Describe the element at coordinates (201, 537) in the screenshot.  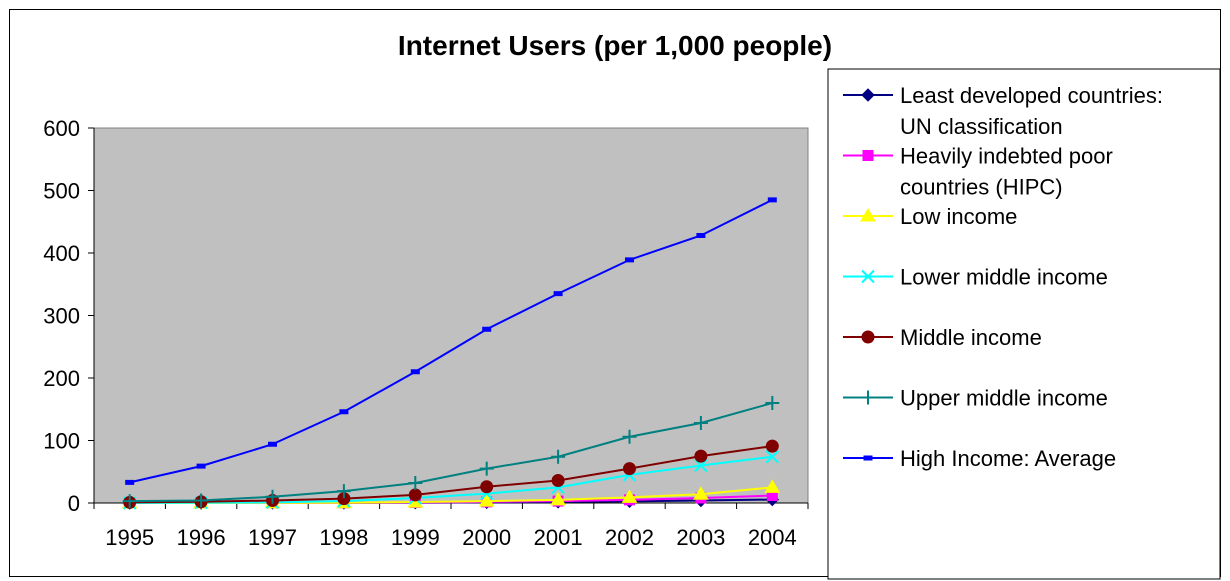
I see `x-tick-label: 1996` at that location.